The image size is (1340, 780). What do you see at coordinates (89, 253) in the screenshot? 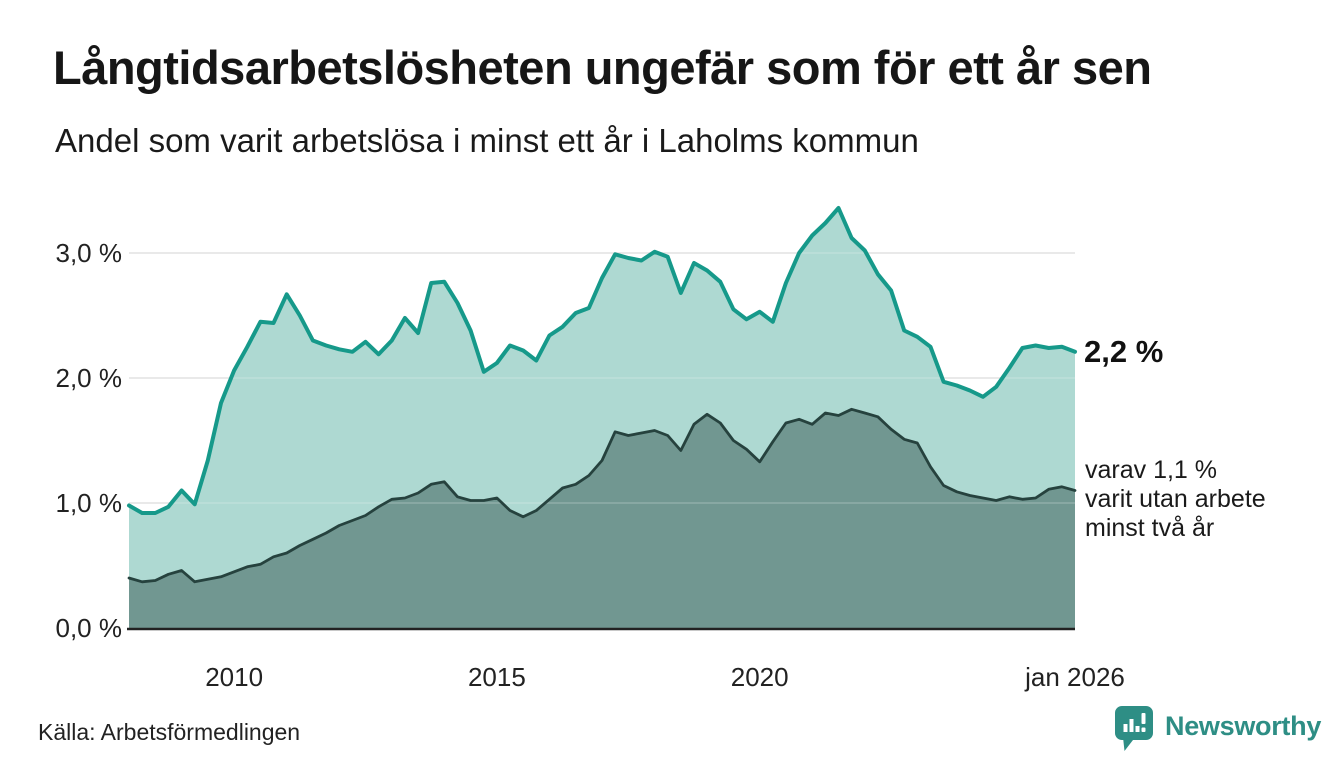
I see `y-axis-label-3: 3,0 %` at bounding box center [89, 253].